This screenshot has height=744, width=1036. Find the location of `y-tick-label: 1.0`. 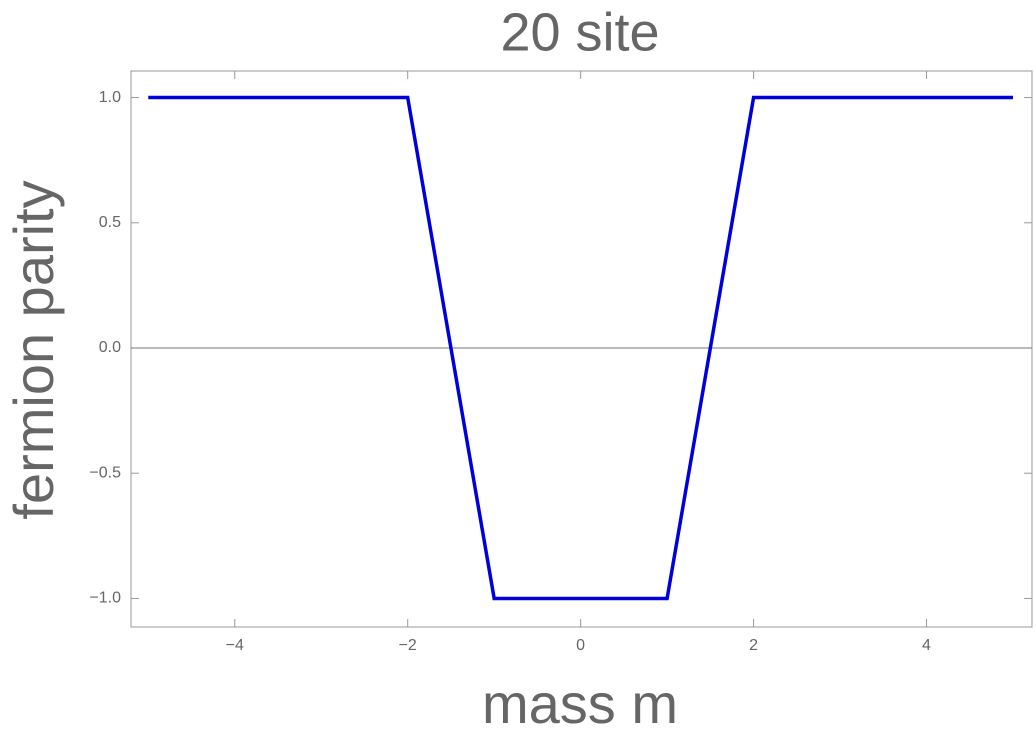

y-tick-label: 1.0 is located at coordinates (110, 97).